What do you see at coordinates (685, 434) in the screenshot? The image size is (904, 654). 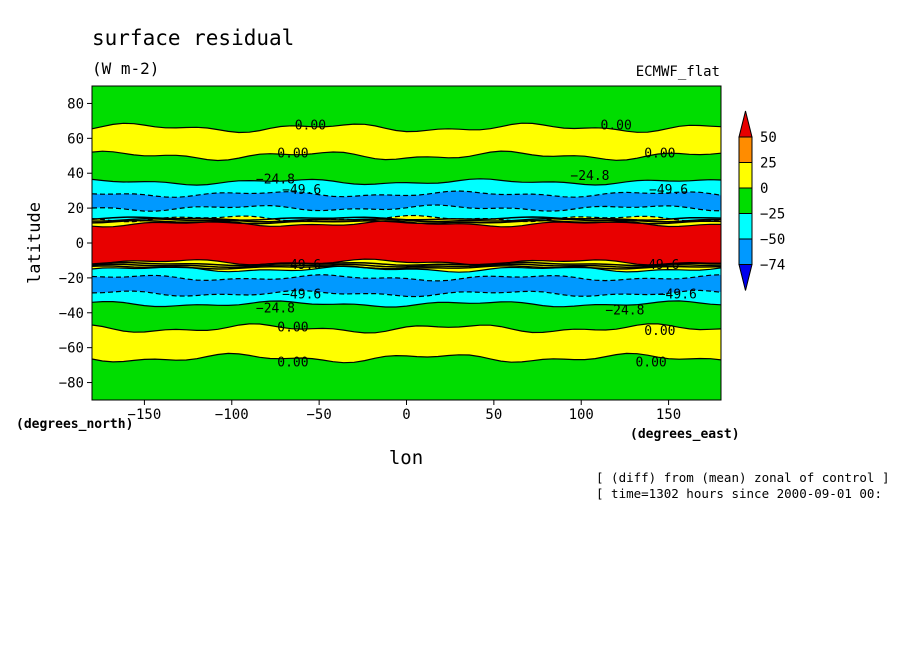 I see `x-units-label: (degrees_east)` at bounding box center [685, 434].